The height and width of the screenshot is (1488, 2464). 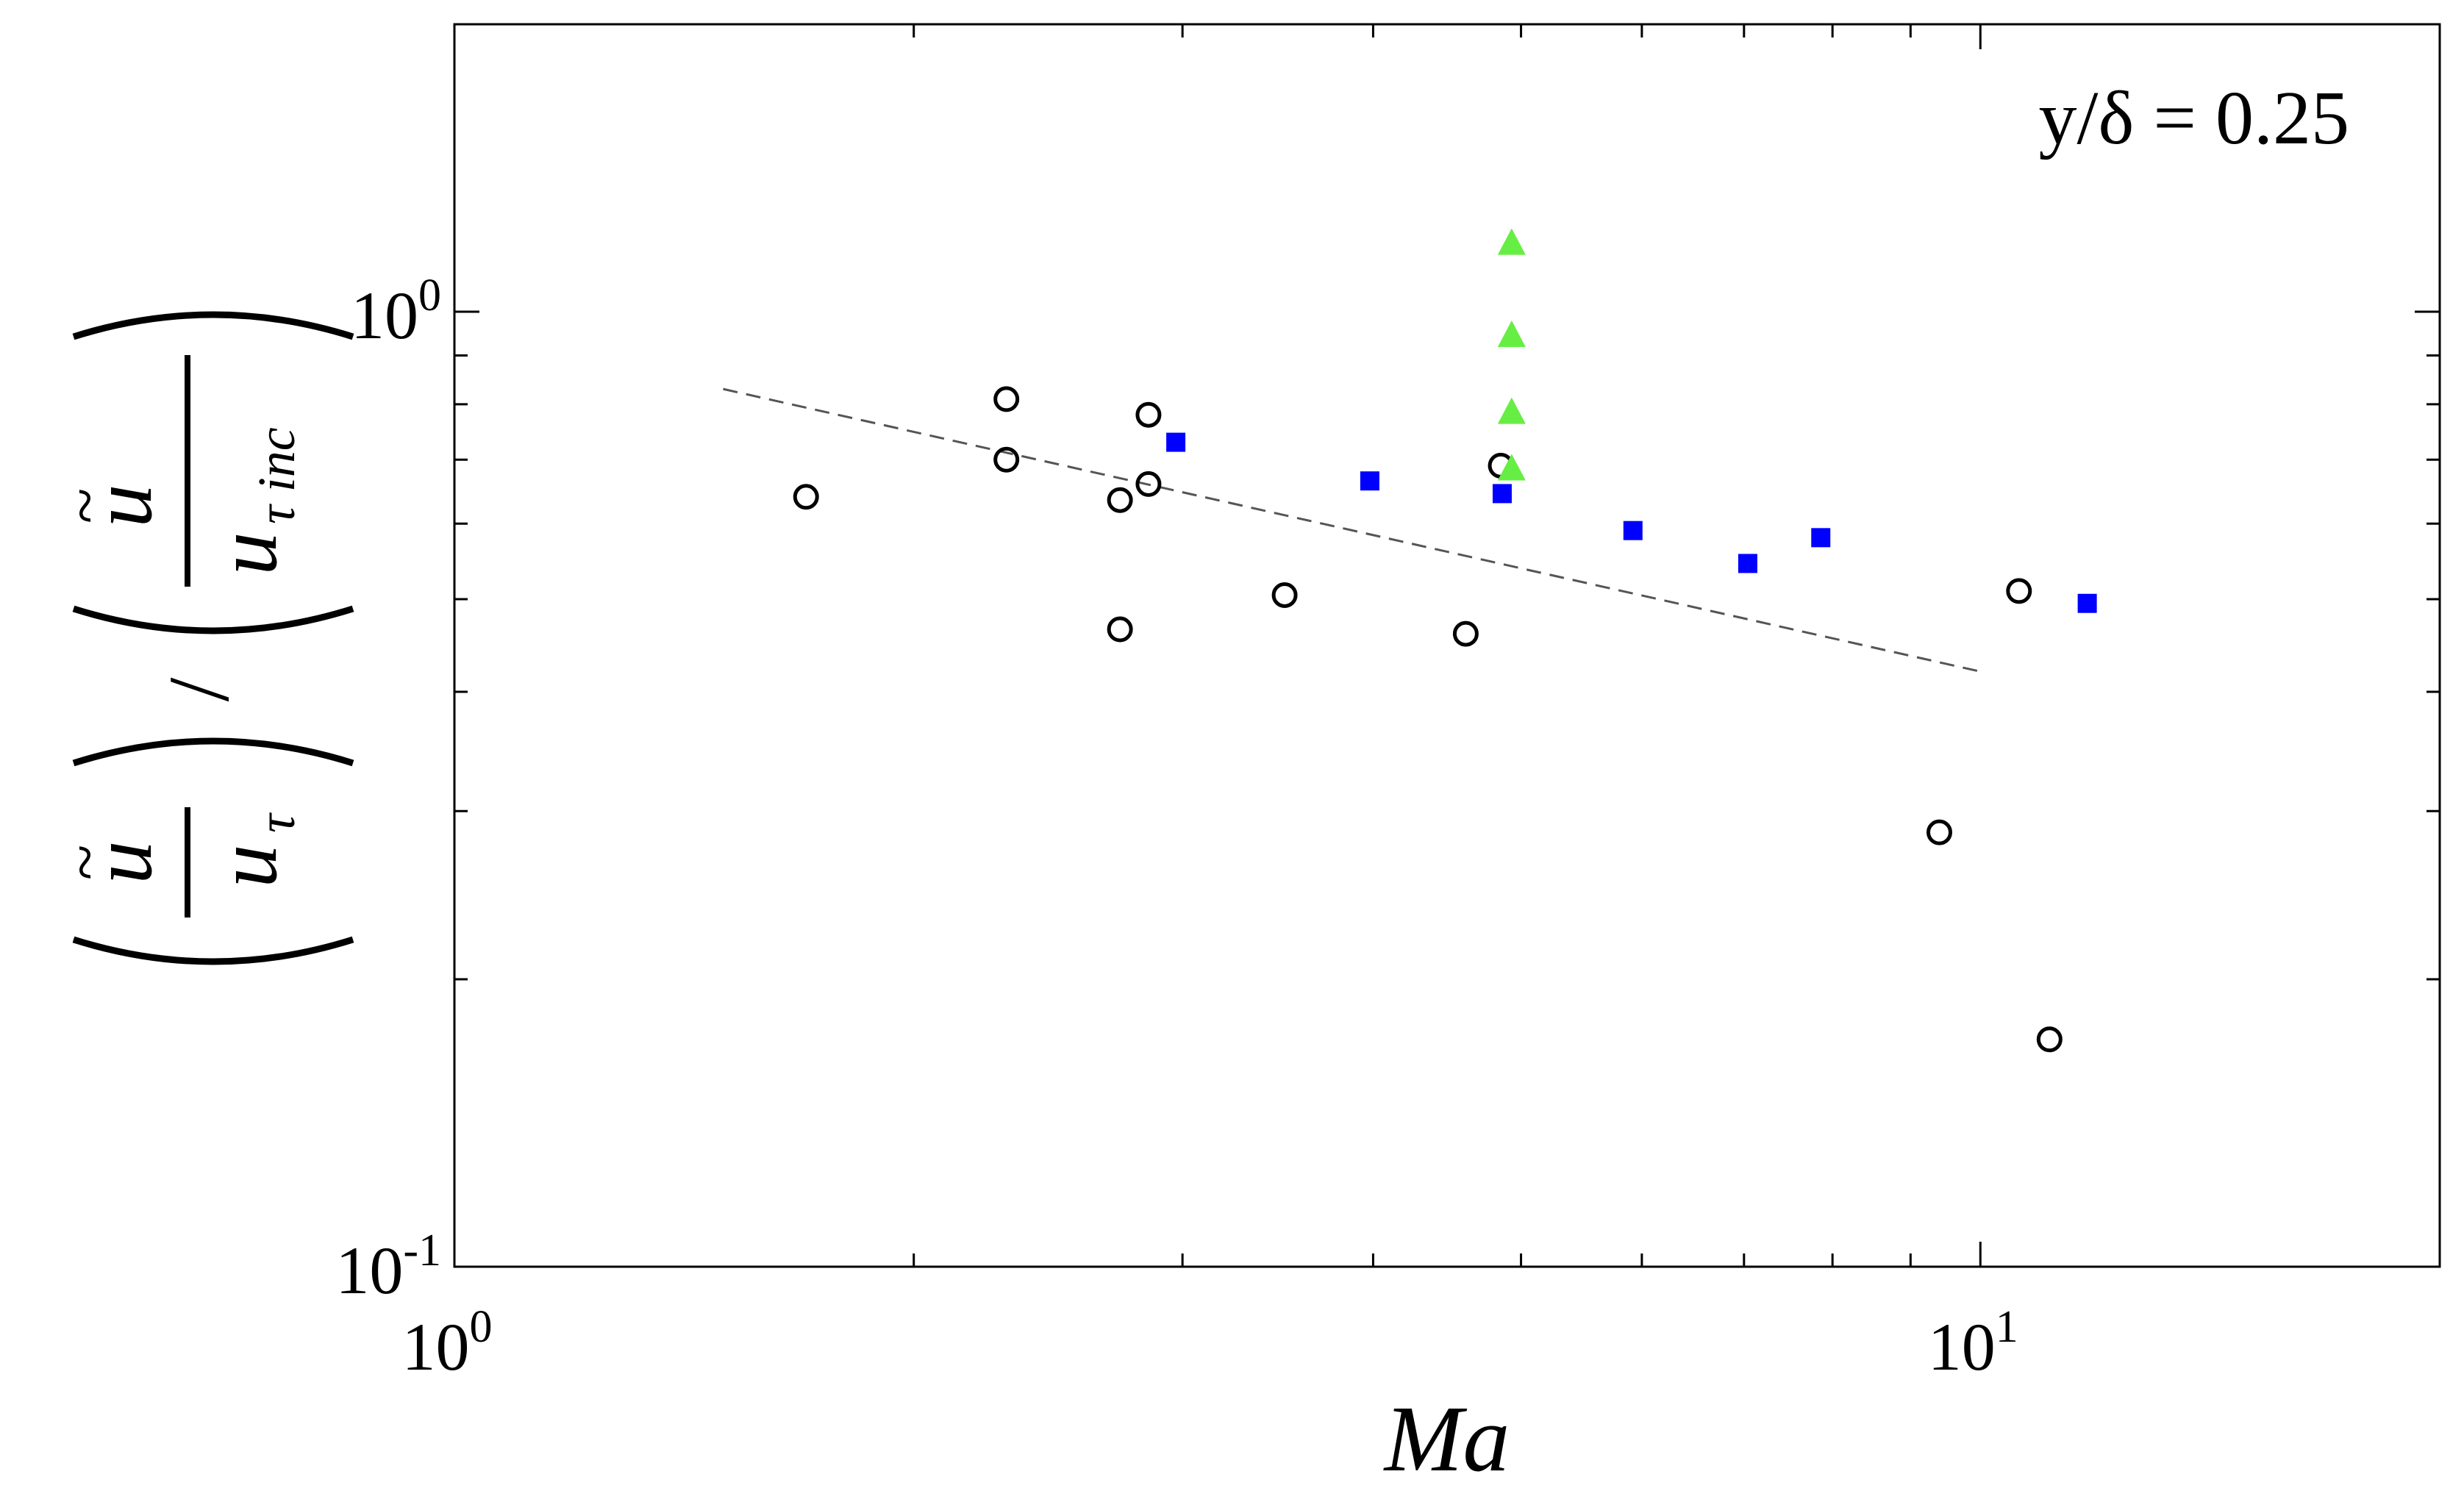 I want to click on y-tick-label: 10⁻¹, so click(x=388, y=1267).